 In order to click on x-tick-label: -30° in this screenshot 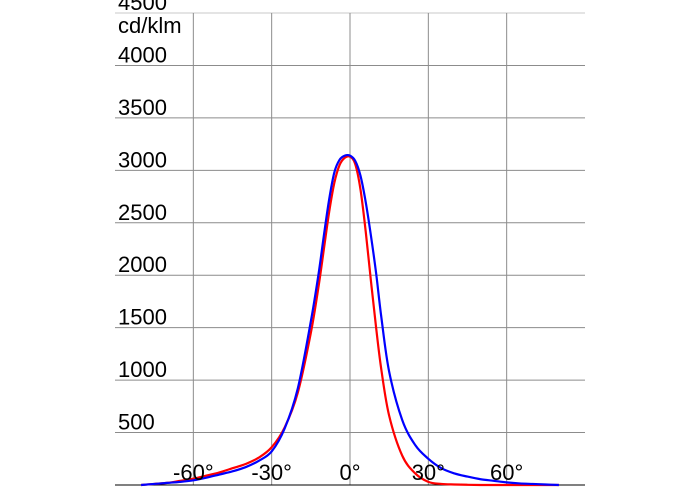, I will do `click(271, 472)`.